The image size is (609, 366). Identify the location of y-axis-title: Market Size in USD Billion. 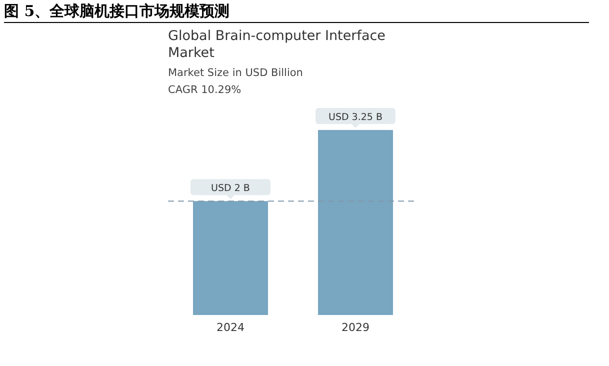
(235, 73).